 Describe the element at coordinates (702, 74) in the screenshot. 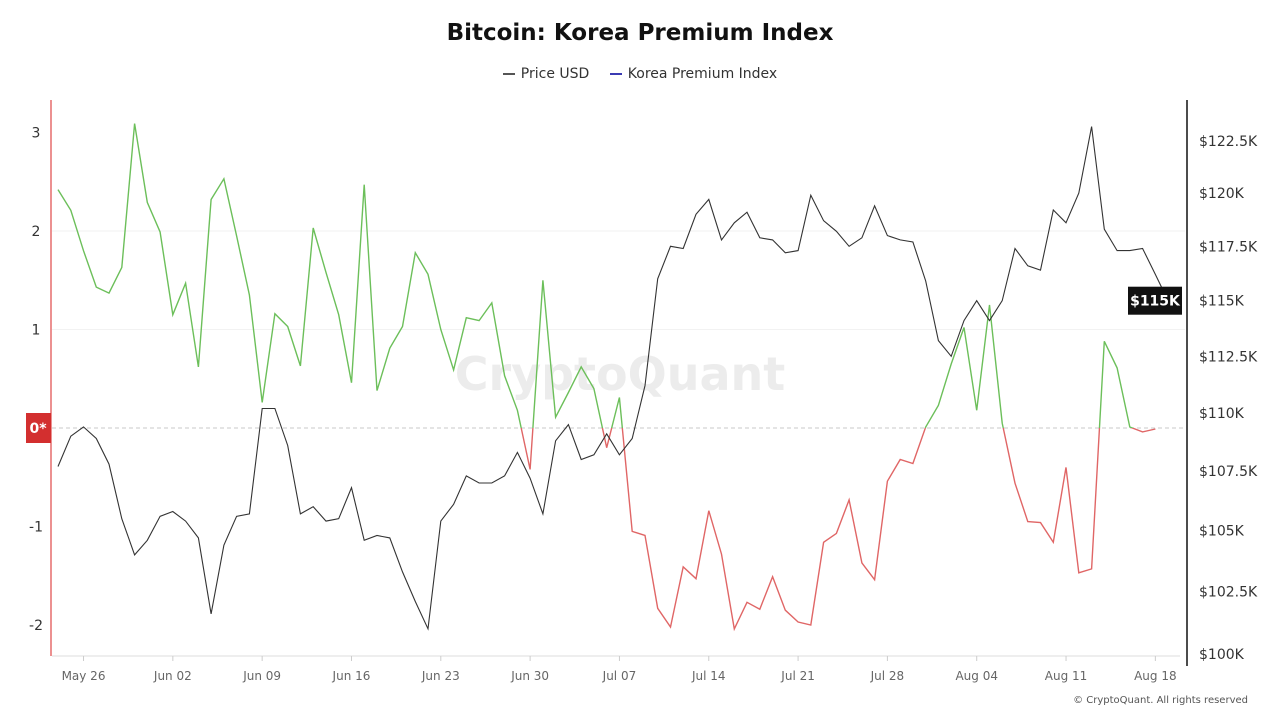

I see `legend-label-premium: Korea Premium Index` at that location.